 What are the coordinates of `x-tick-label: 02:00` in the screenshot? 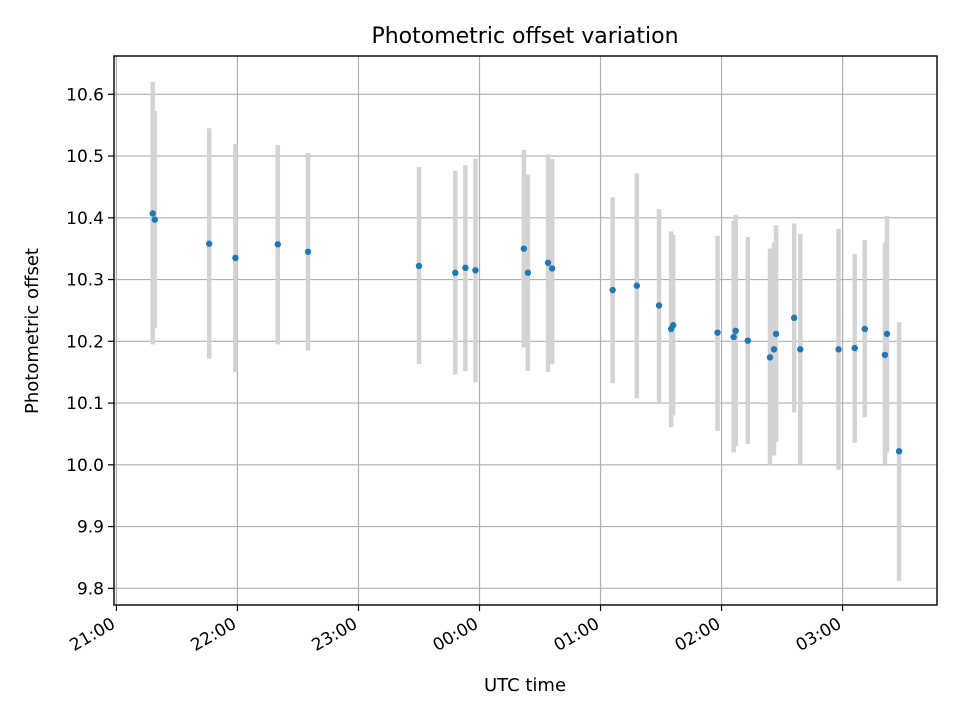 It's located at (698, 635).